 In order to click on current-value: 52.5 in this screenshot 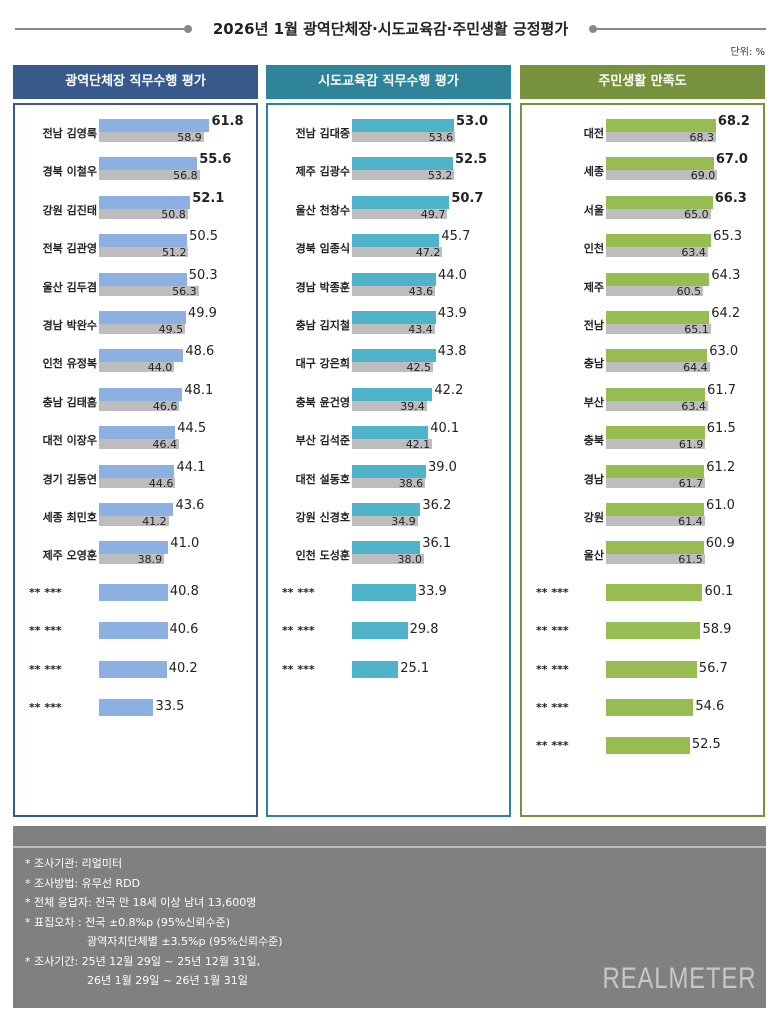, I will do `click(706, 745)`.